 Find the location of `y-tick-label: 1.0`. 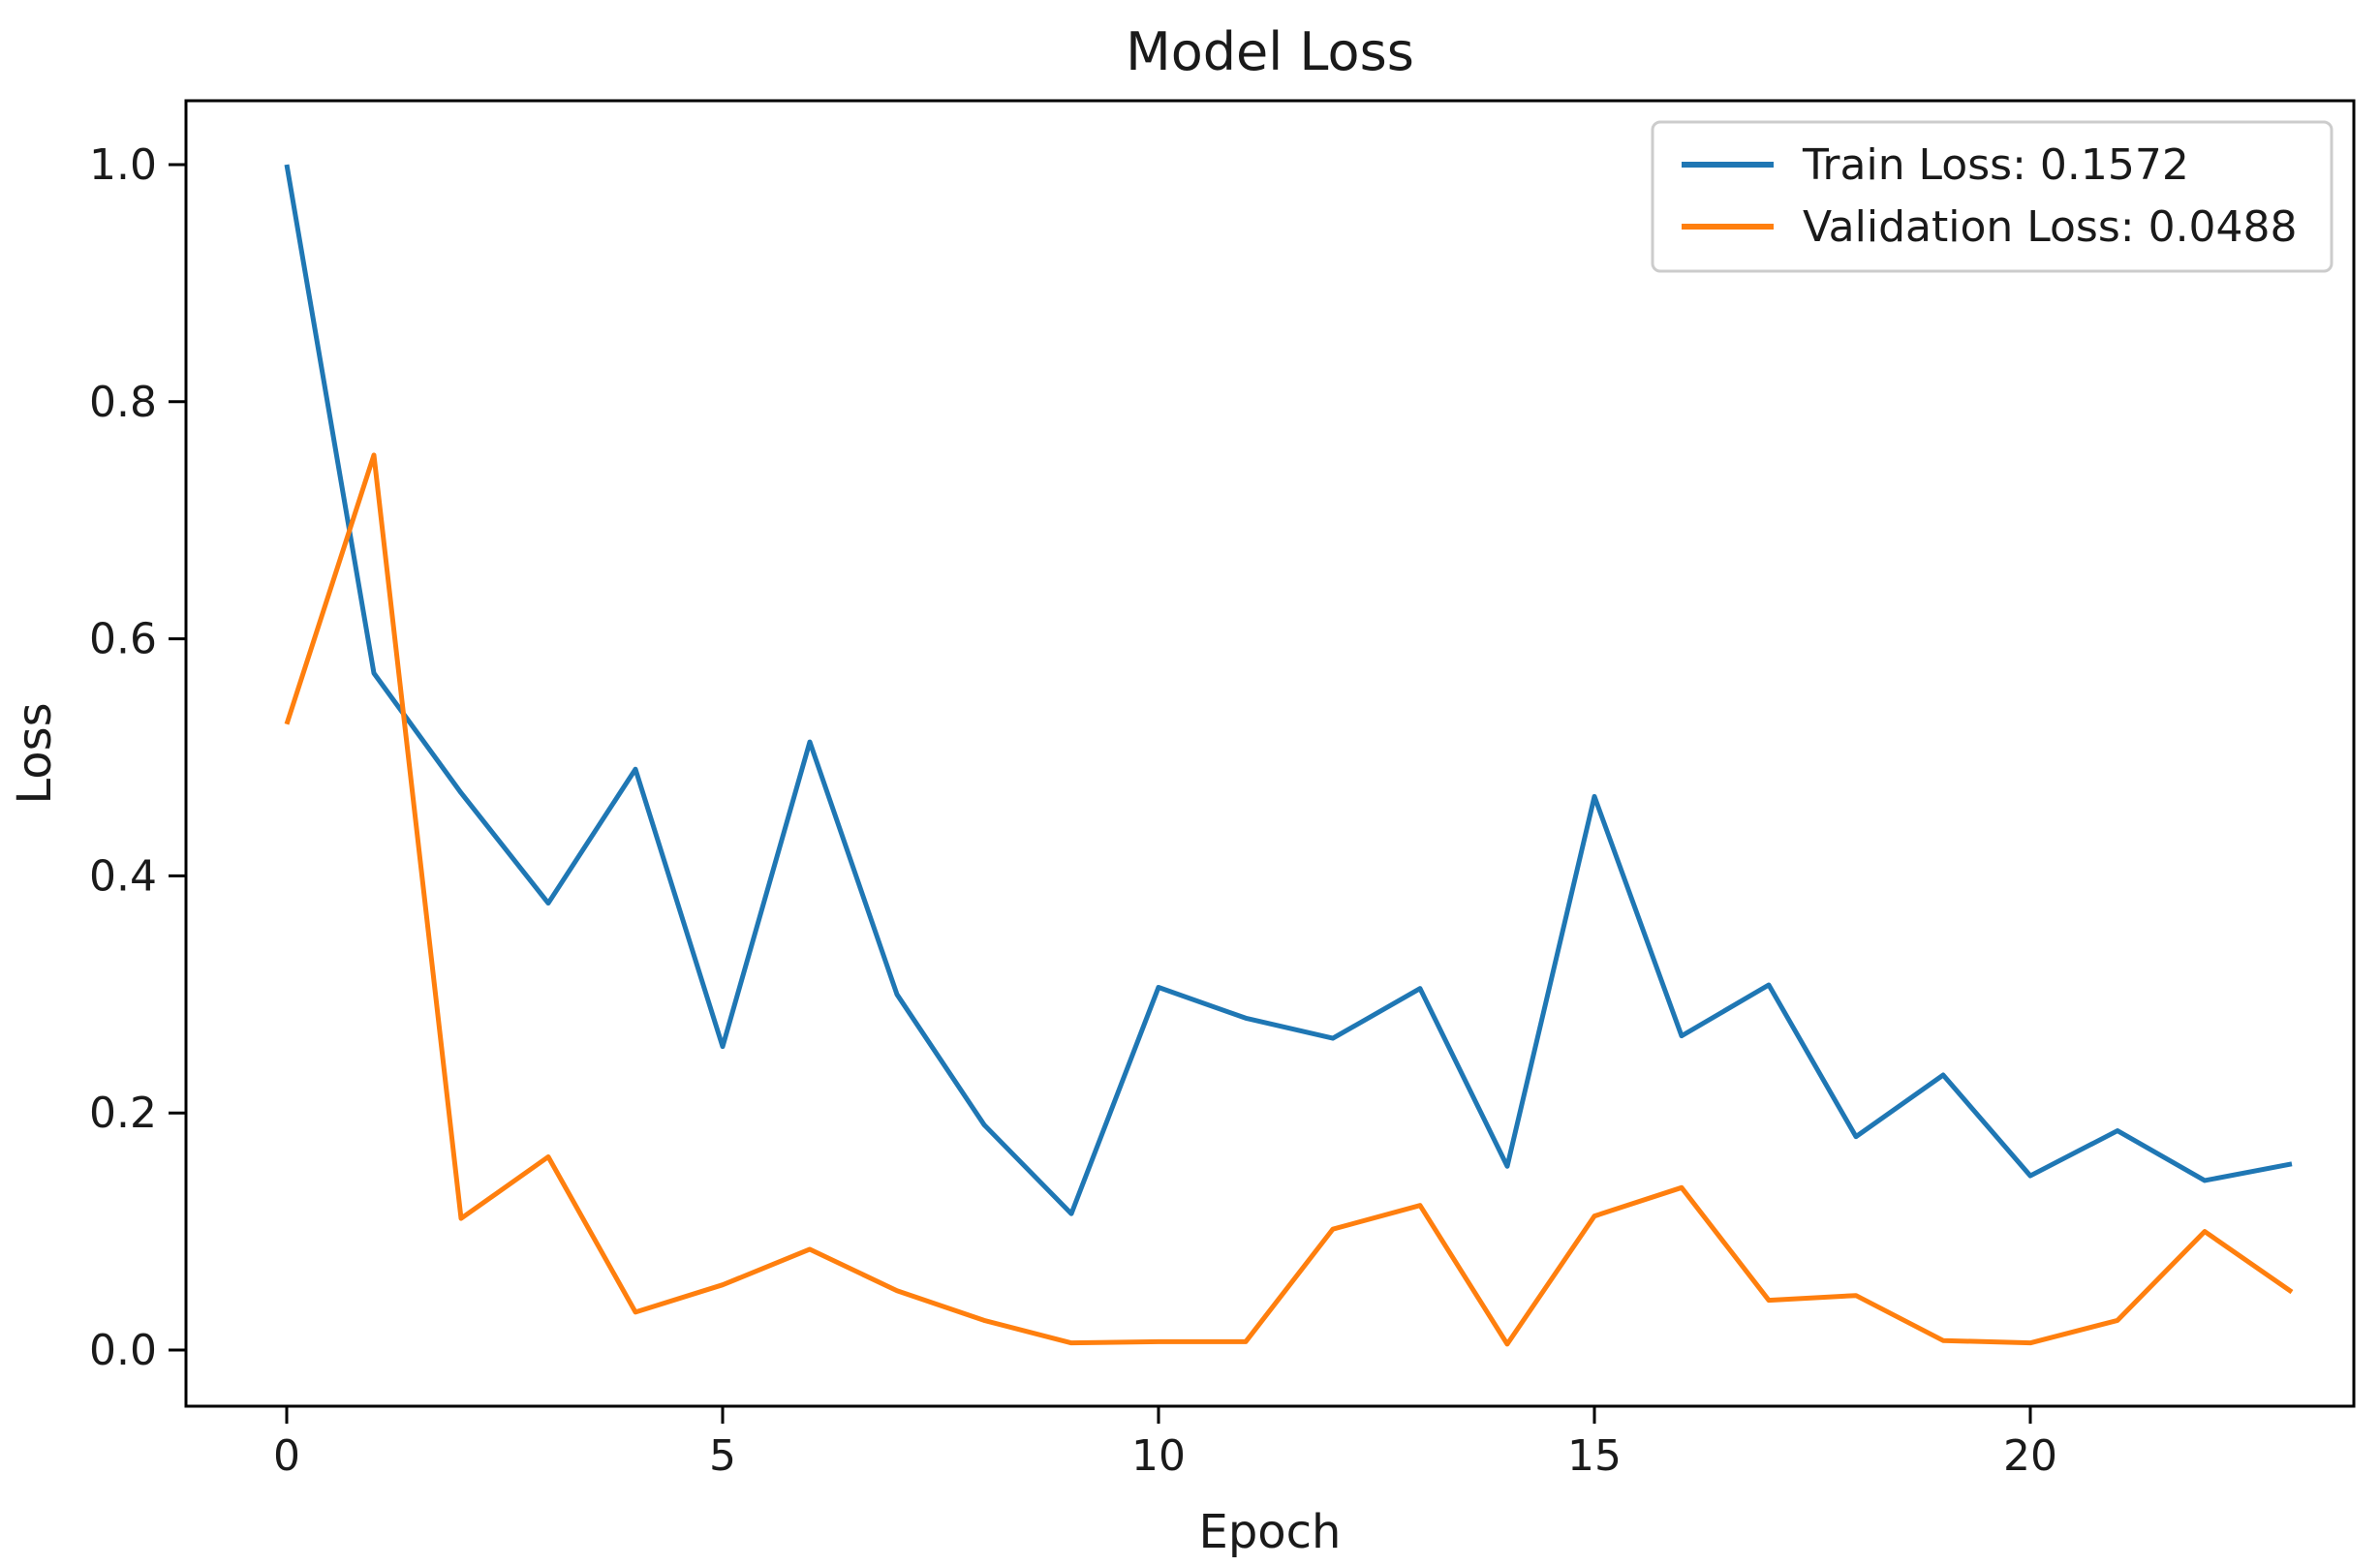

y-tick-label: 1.0 is located at coordinates (123, 165).